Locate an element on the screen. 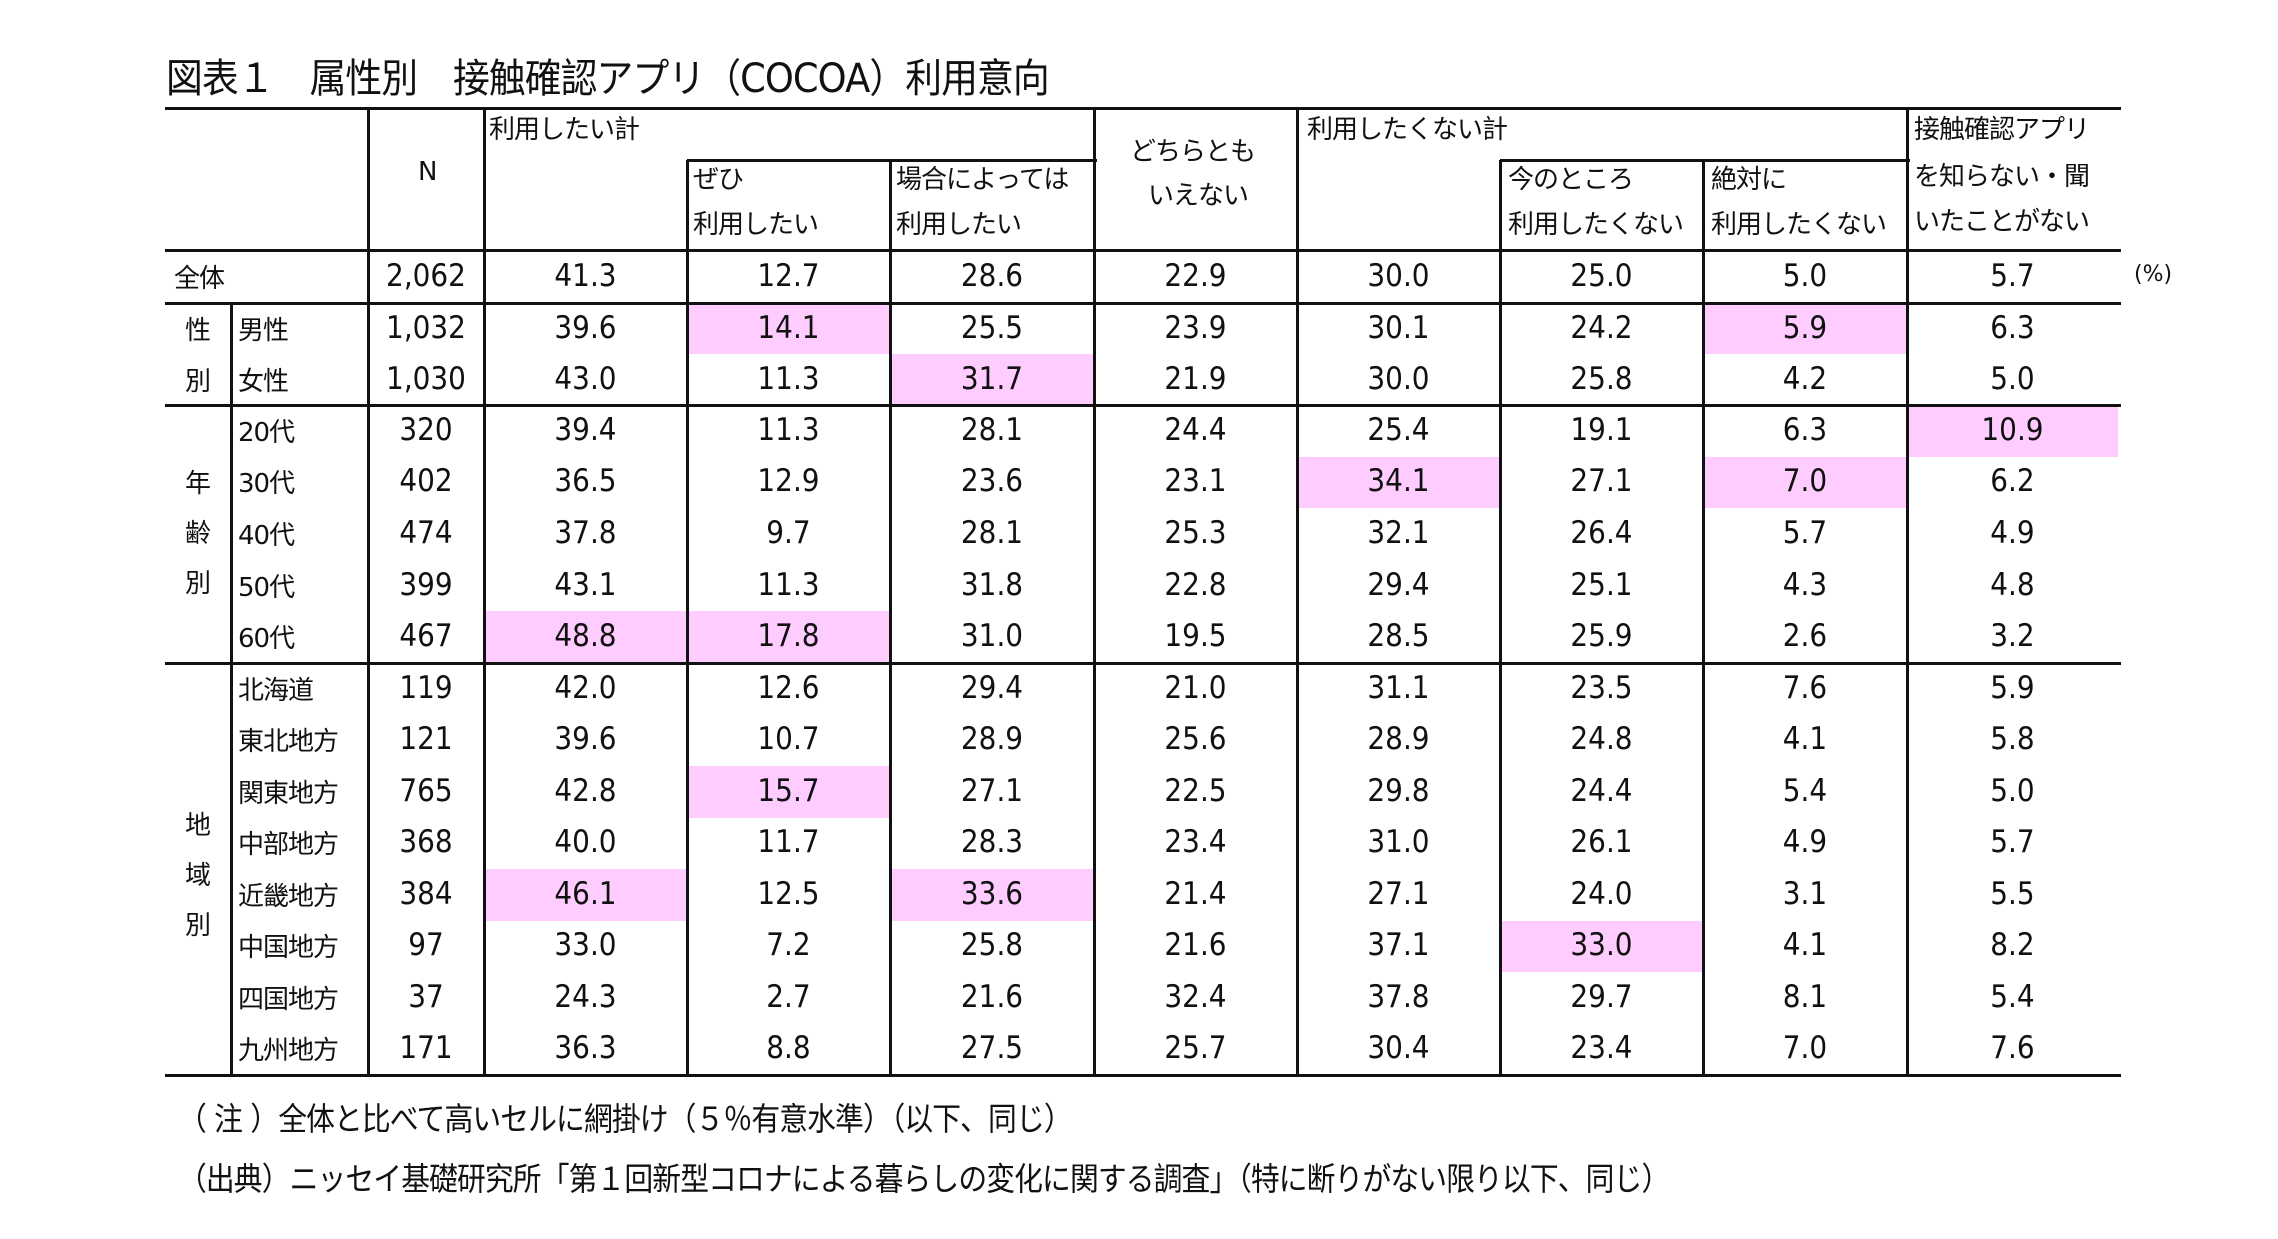 The height and width of the screenshot is (1239, 2278). table-cell: 32.4 is located at coordinates (1195, 996).